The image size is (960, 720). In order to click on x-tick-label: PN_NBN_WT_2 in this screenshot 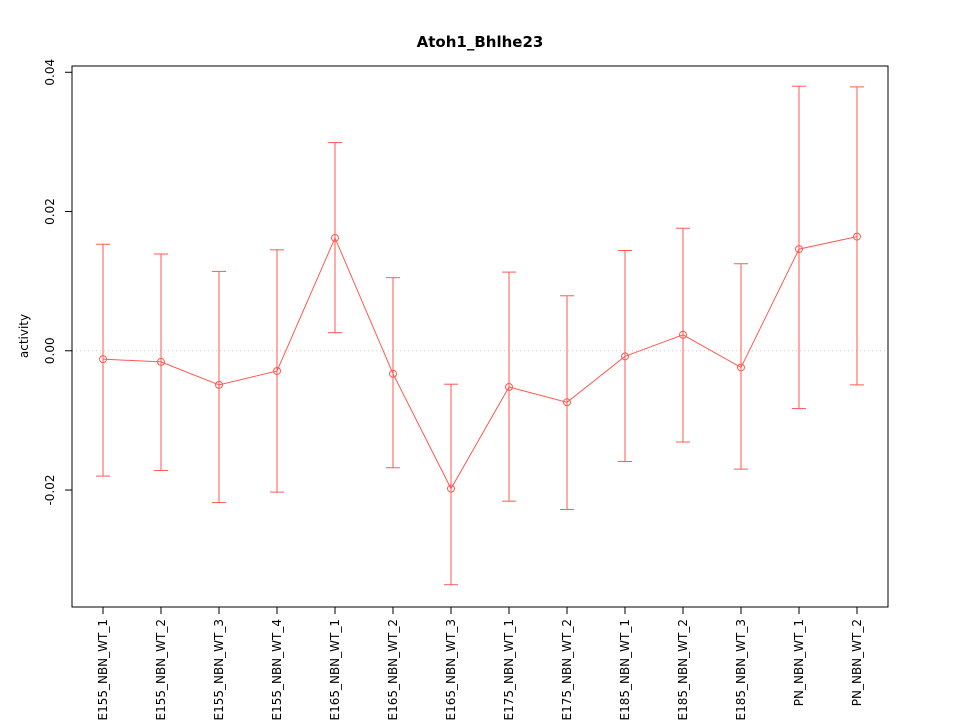, I will do `click(857, 662)`.